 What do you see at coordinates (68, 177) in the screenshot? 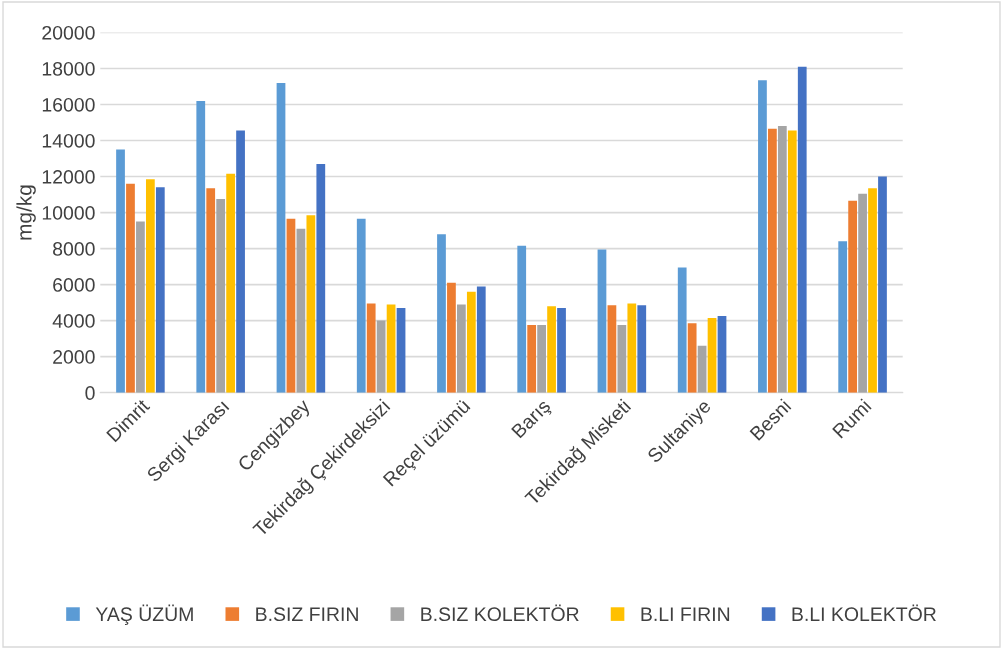
I see `y-tick-label: 12000` at bounding box center [68, 177].